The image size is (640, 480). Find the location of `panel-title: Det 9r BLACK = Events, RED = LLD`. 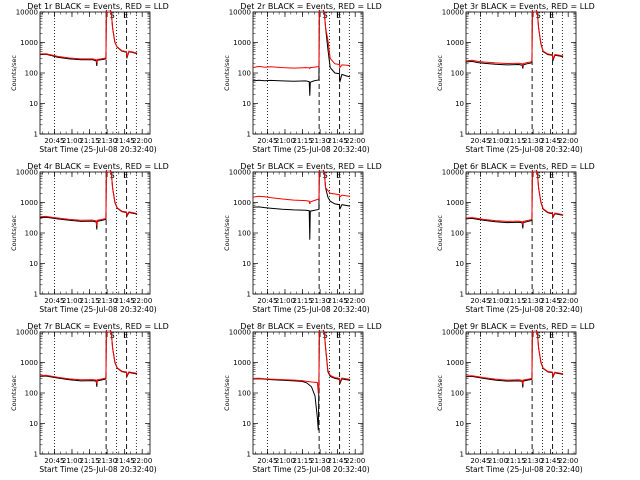

panel-title: Det 9r BLACK = Events, RED = LLD is located at coordinates (524, 326).